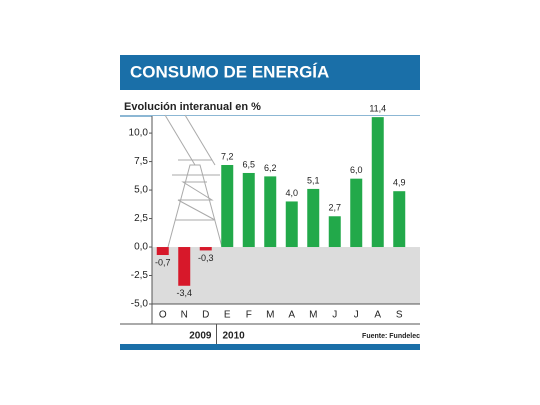 This screenshot has height=405, width=540. I want to click on value-label: 6,5, so click(248, 164).